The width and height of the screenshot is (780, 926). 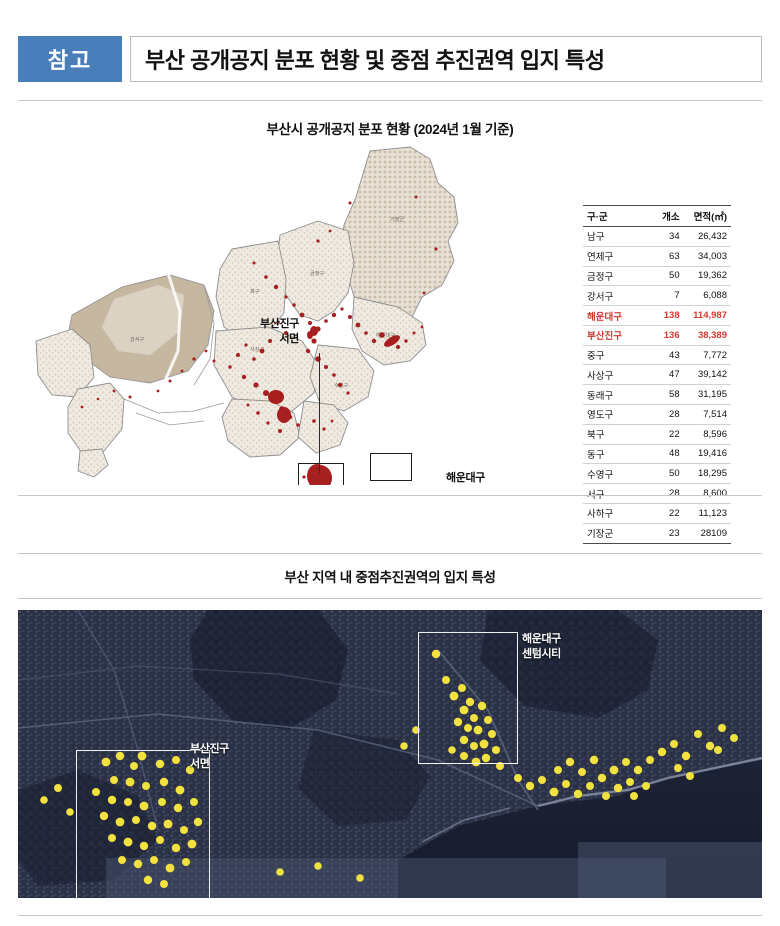 I want to click on callout-seomyeon: 부산진구 서면, so click(x=279, y=332).